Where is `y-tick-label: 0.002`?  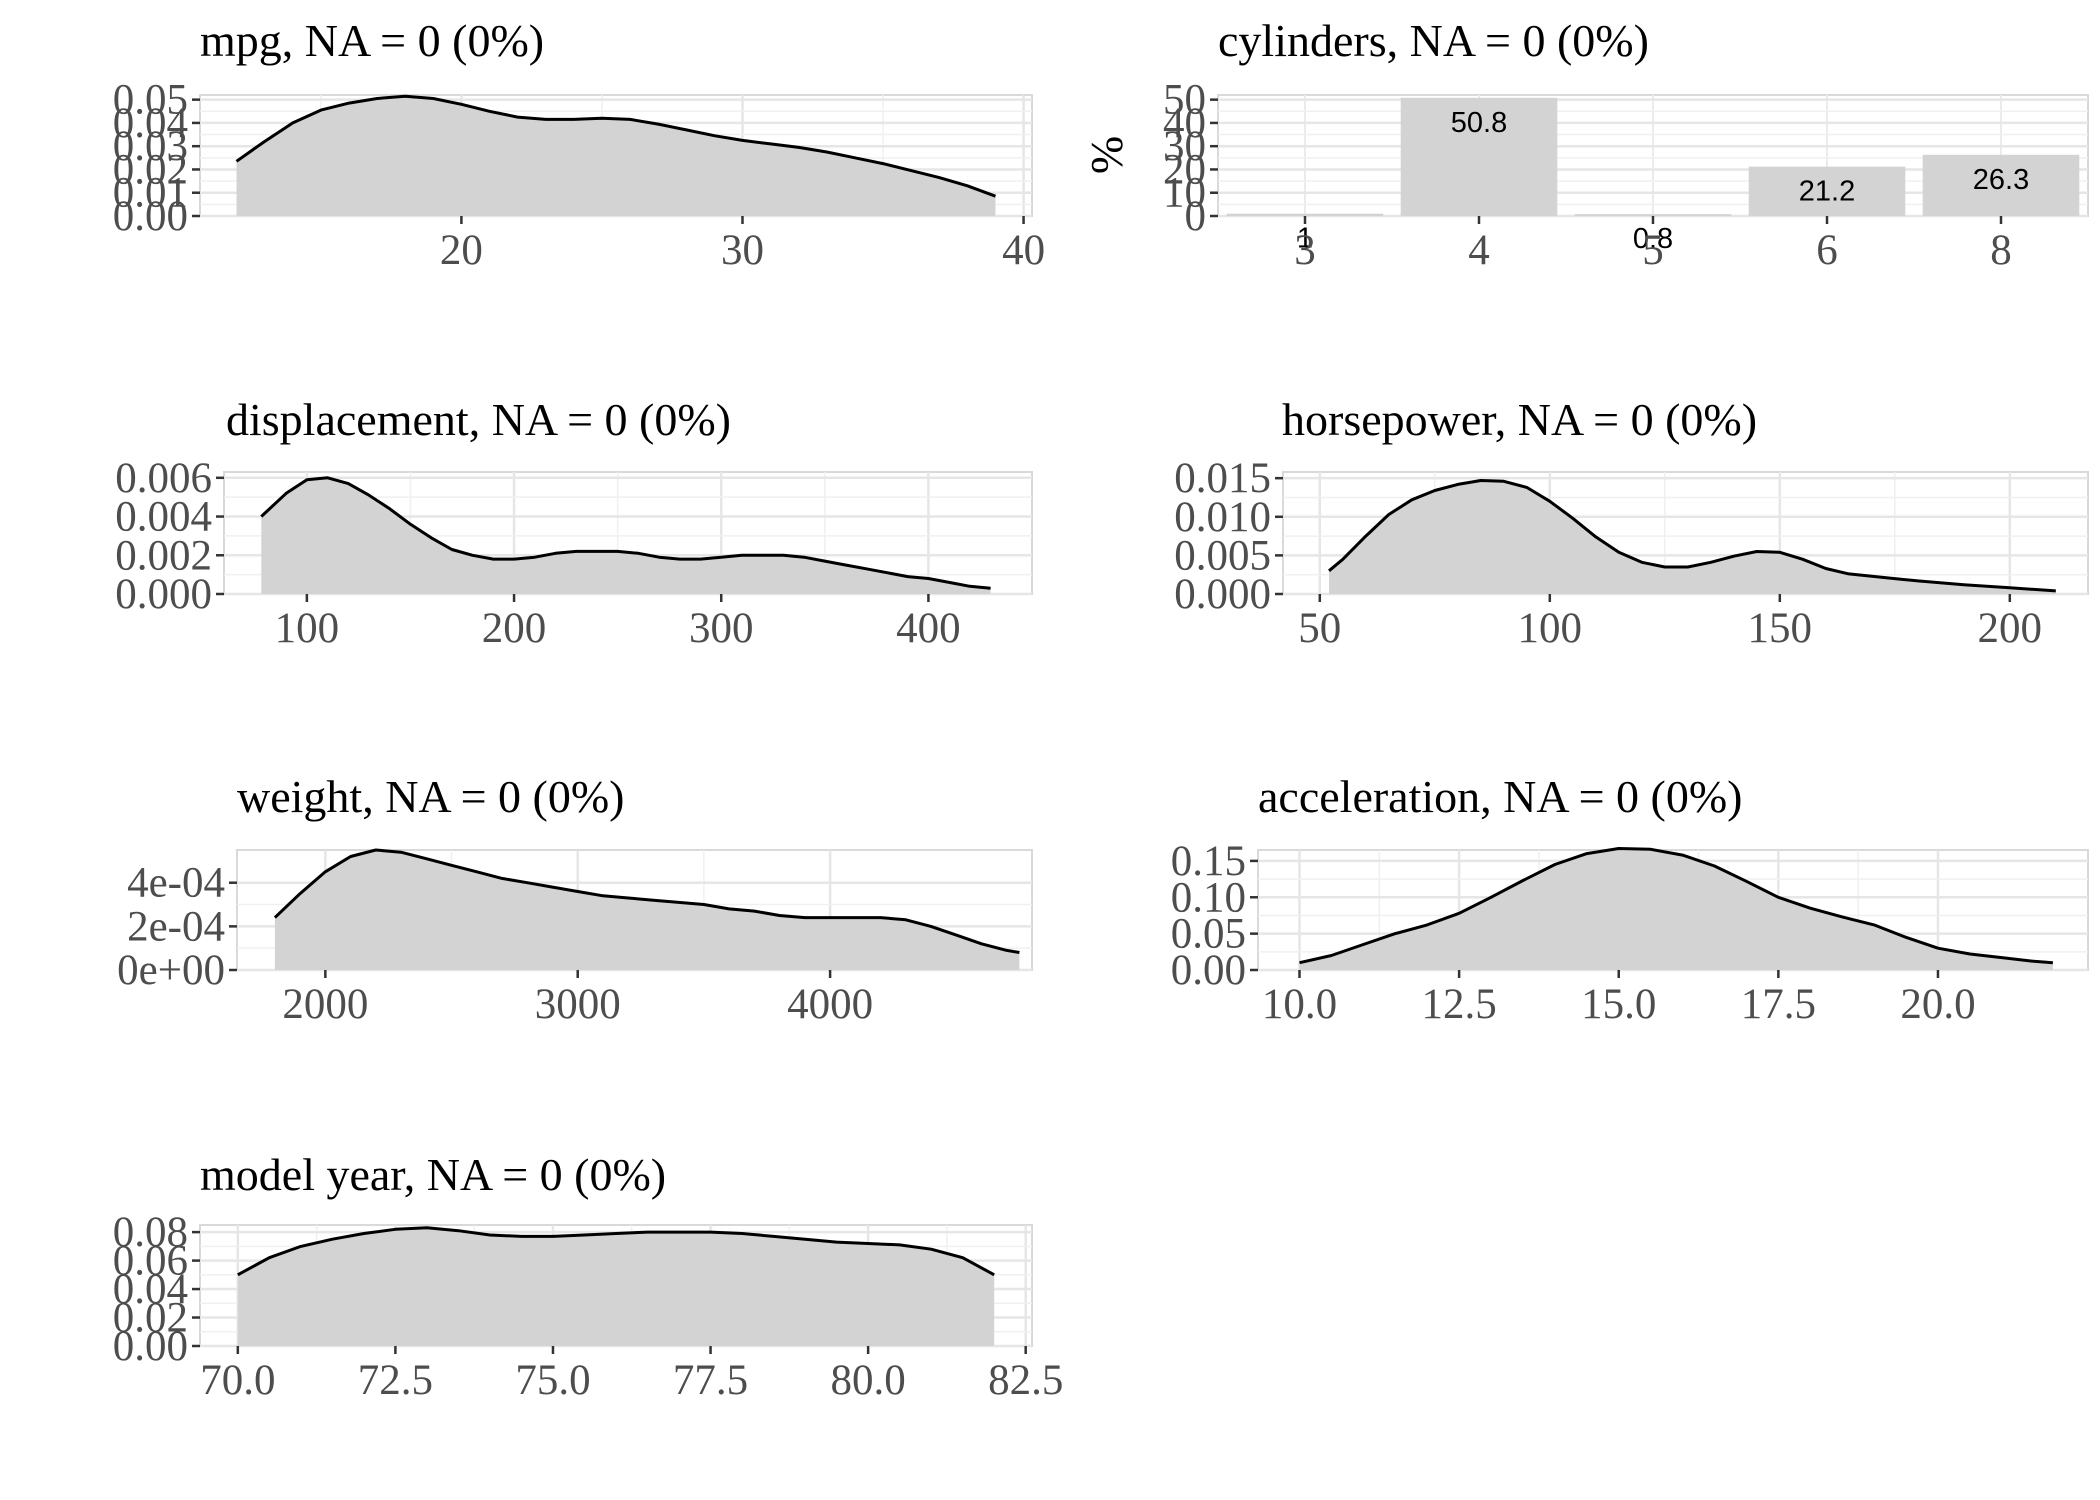
y-tick-label: 0.002 is located at coordinates (163, 555).